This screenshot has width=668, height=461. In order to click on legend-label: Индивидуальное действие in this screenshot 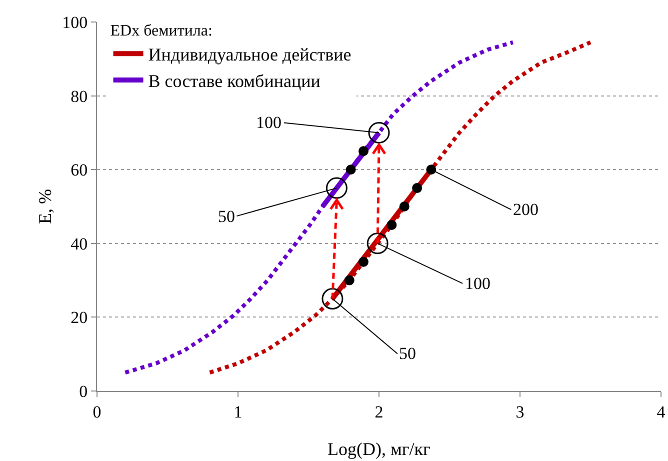, I will do `click(250, 54)`.